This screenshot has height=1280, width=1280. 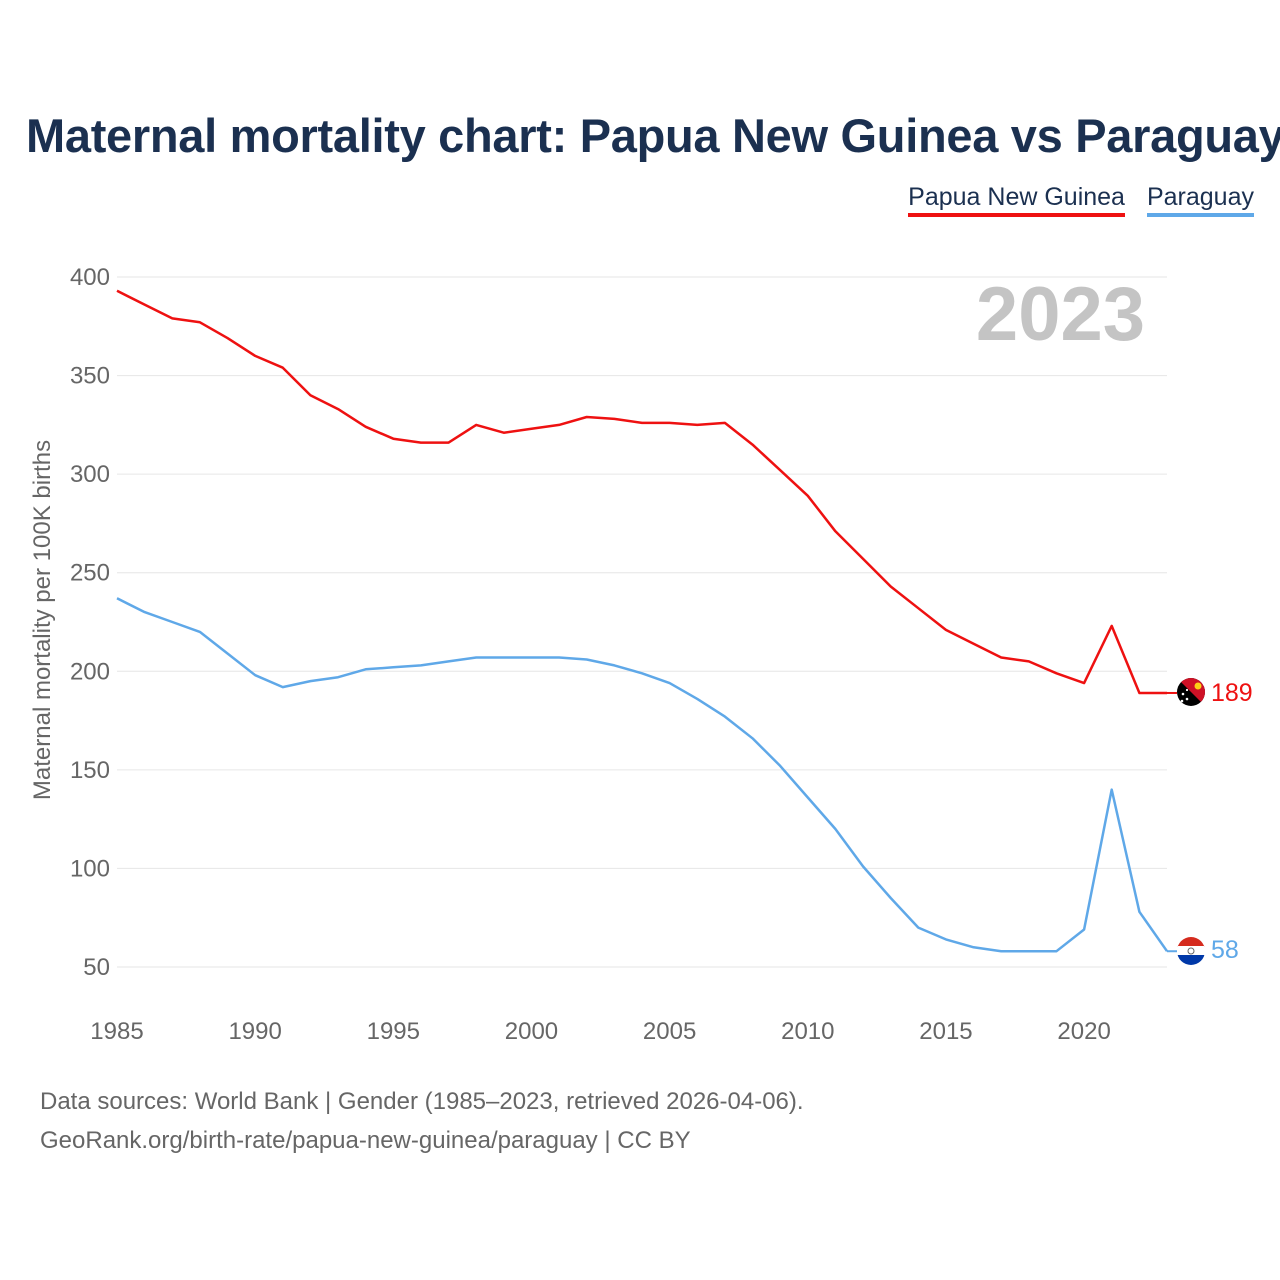 What do you see at coordinates (90, 770) in the screenshot?
I see `y-tick-label: 150` at bounding box center [90, 770].